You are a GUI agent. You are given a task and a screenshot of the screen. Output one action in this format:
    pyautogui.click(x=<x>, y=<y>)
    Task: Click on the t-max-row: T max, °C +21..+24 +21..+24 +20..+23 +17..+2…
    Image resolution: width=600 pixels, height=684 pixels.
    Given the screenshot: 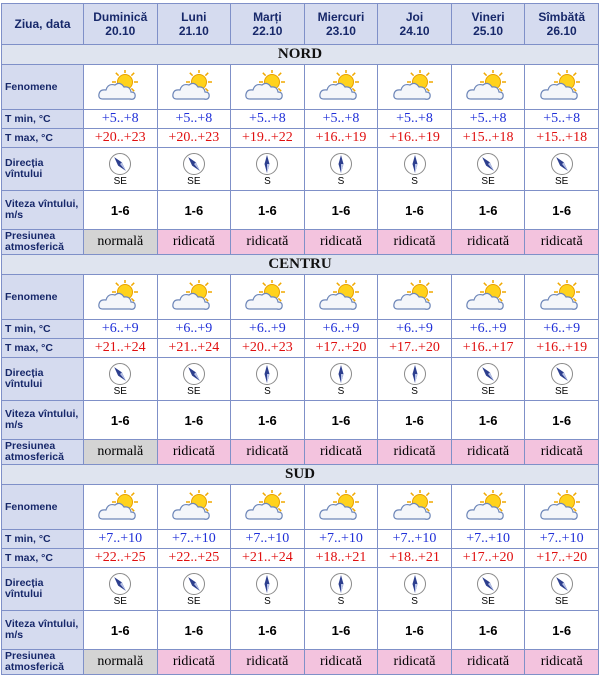 What is the action you would take?
    pyautogui.click(x=300, y=348)
    